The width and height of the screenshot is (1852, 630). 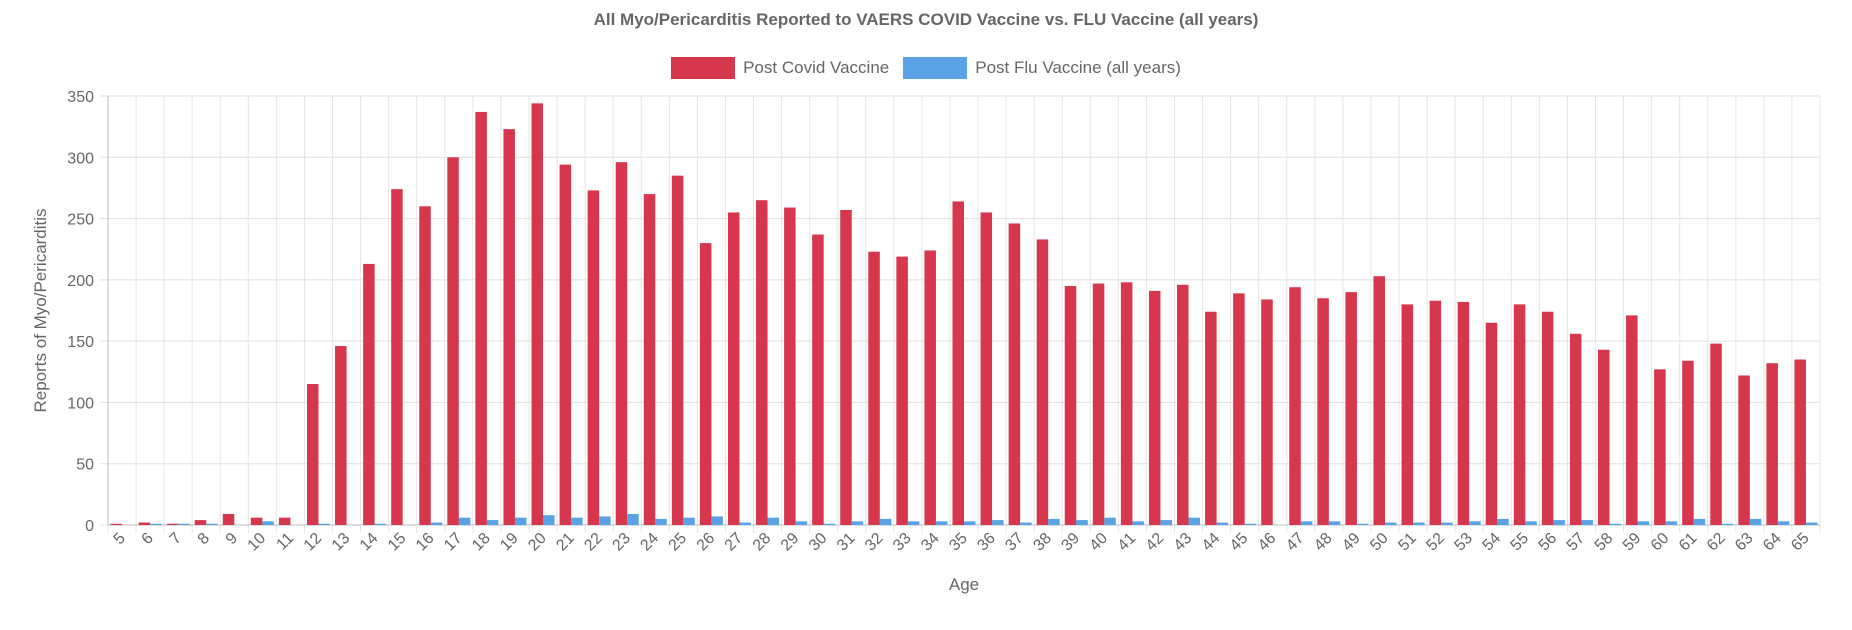 What do you see at coordinates (1351, 542) in the screenshot?
I see `x-tick-label: 49` at bounding box center [1351, 542].